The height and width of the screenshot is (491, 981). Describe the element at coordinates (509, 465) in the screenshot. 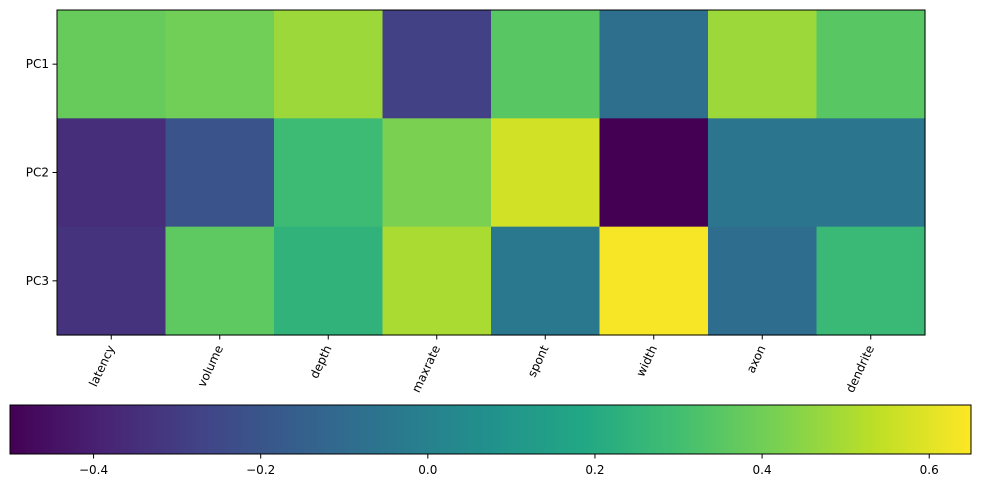

I see `colorbar-axis: −0.4 −0.2 0.0 0.2 0.4 0.6` at that location.